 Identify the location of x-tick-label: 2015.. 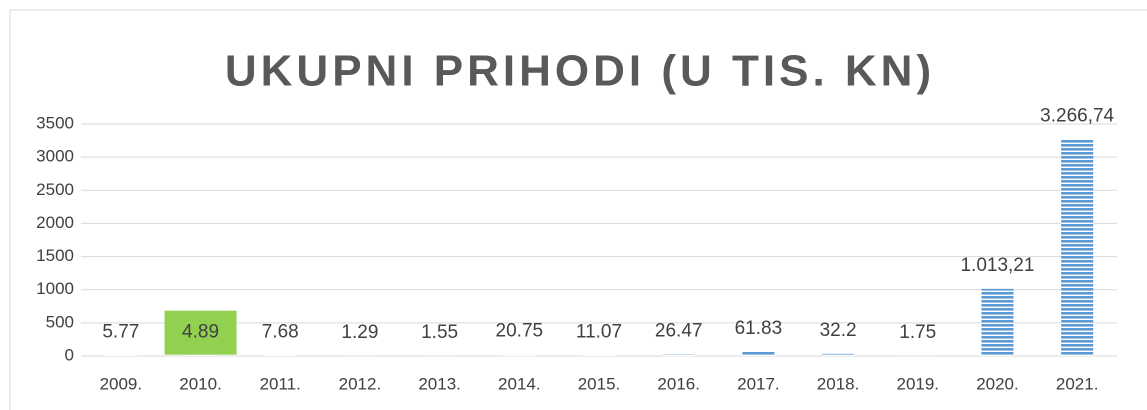
(599, 383).